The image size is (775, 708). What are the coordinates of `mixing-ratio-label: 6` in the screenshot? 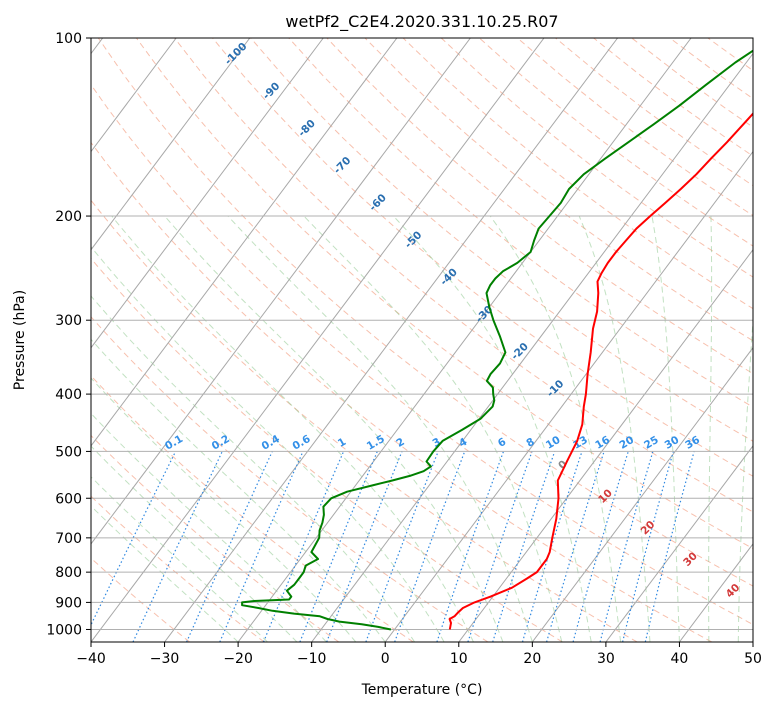 It's located at (502, 443).